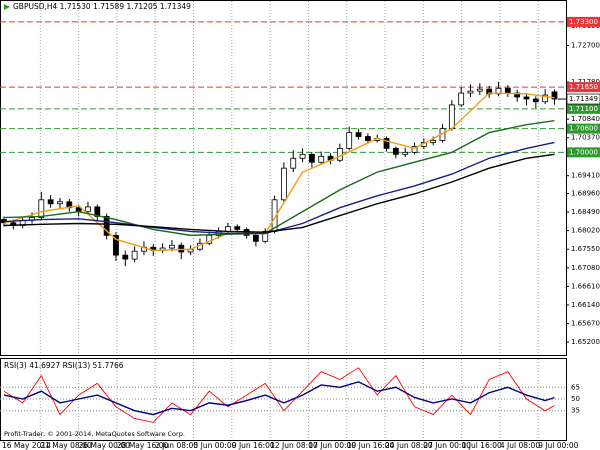  What do you see at coordinates (447, 445) in the screenshot?
I see `x-tick-label: 27 Jun 00:00` at bounding box center [447, 445].